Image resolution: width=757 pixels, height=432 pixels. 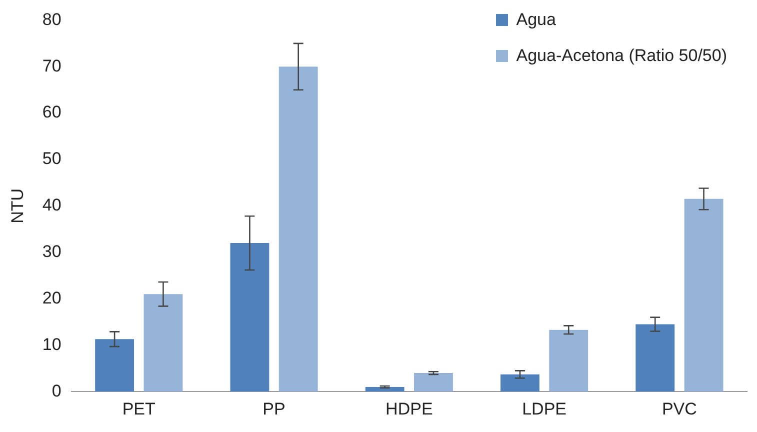 I want to click on x-tick-label: PP, so click(x=274, y=408).